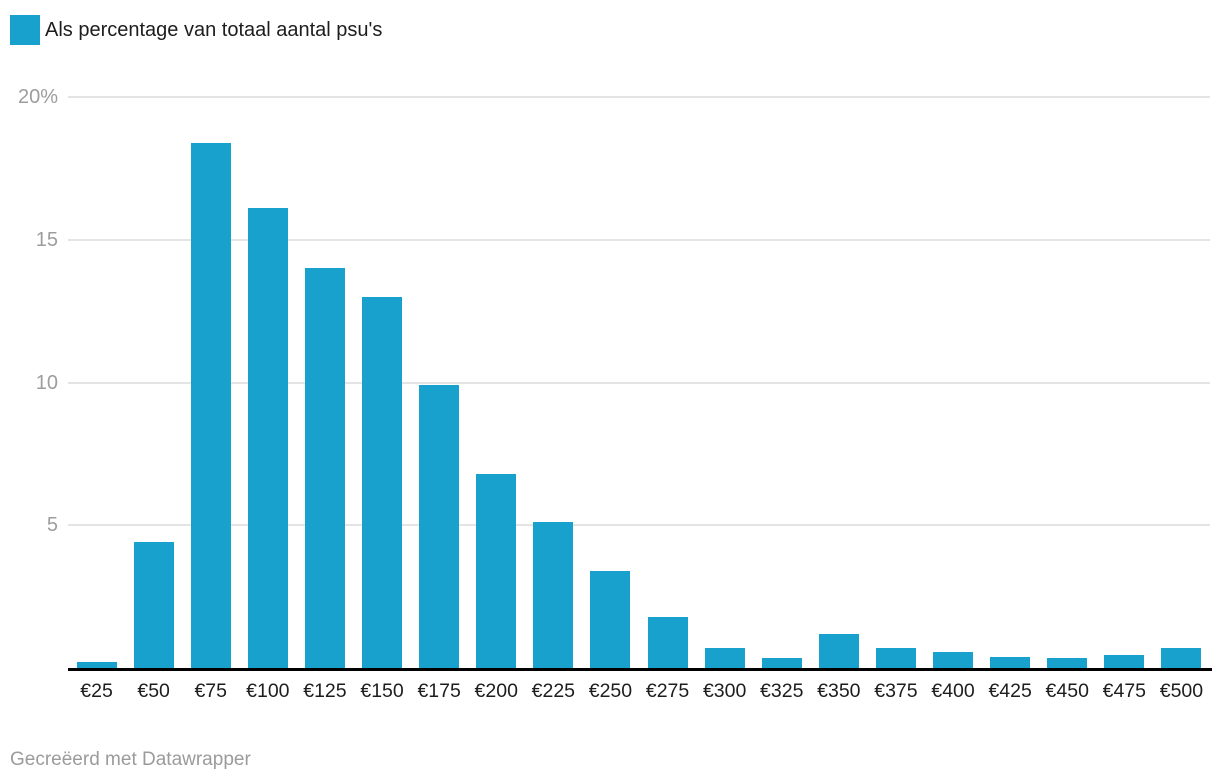 This screenshot has width=1220, height=784. Describe the element at coordinates (839, 691) in the screenshot. I see `x-axis-tick-label: €350` at that location.